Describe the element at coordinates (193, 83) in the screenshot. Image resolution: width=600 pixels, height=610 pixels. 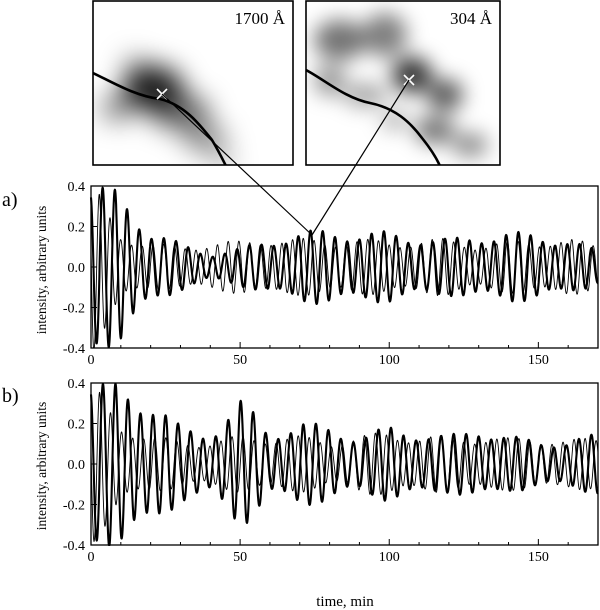
I see `inset-1700: 1700 Å` at that location.